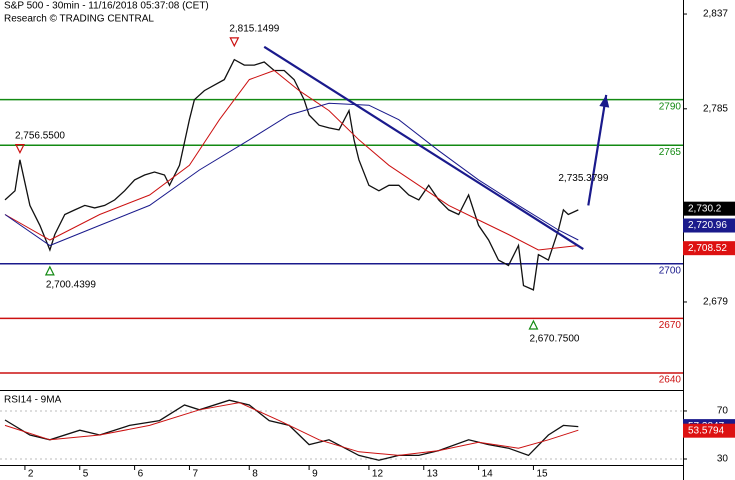 The height and width of the screenshot is (480, 735). What do you see at coordinates (705, 208) in the screenshot?
I see `last-value-label: 2,730.2` at bounding box center [705, 208].